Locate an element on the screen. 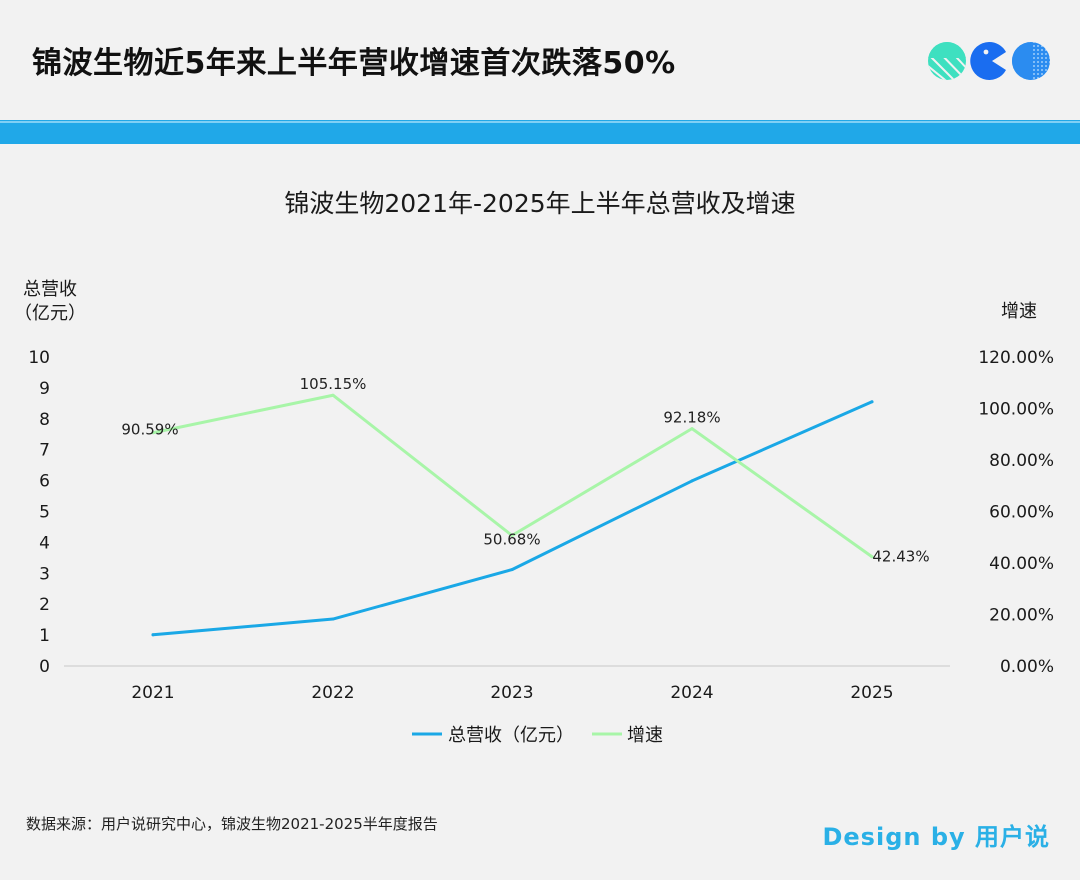 This screenshot has width=1080, height=880. left-tick-label: 4 is located at coordinates (44, 543).